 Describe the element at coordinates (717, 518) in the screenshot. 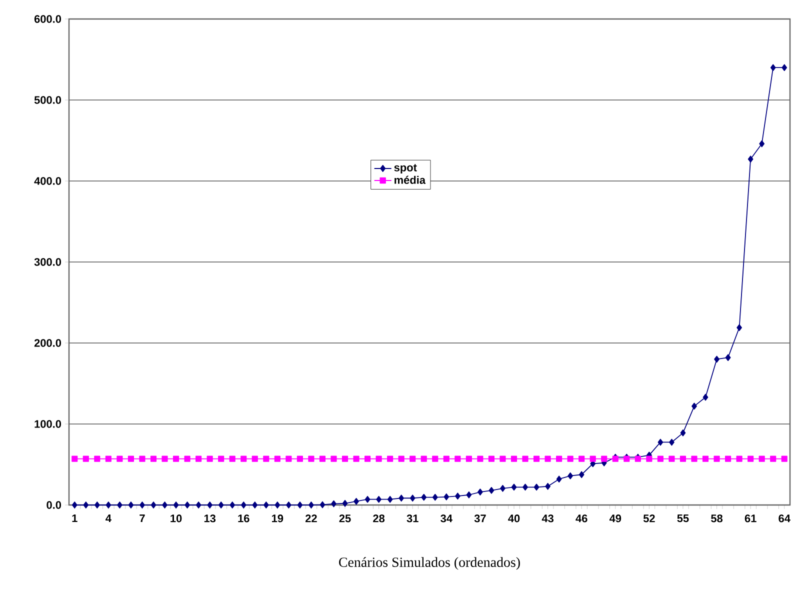

I see `x-tick-label: 58` at that location.